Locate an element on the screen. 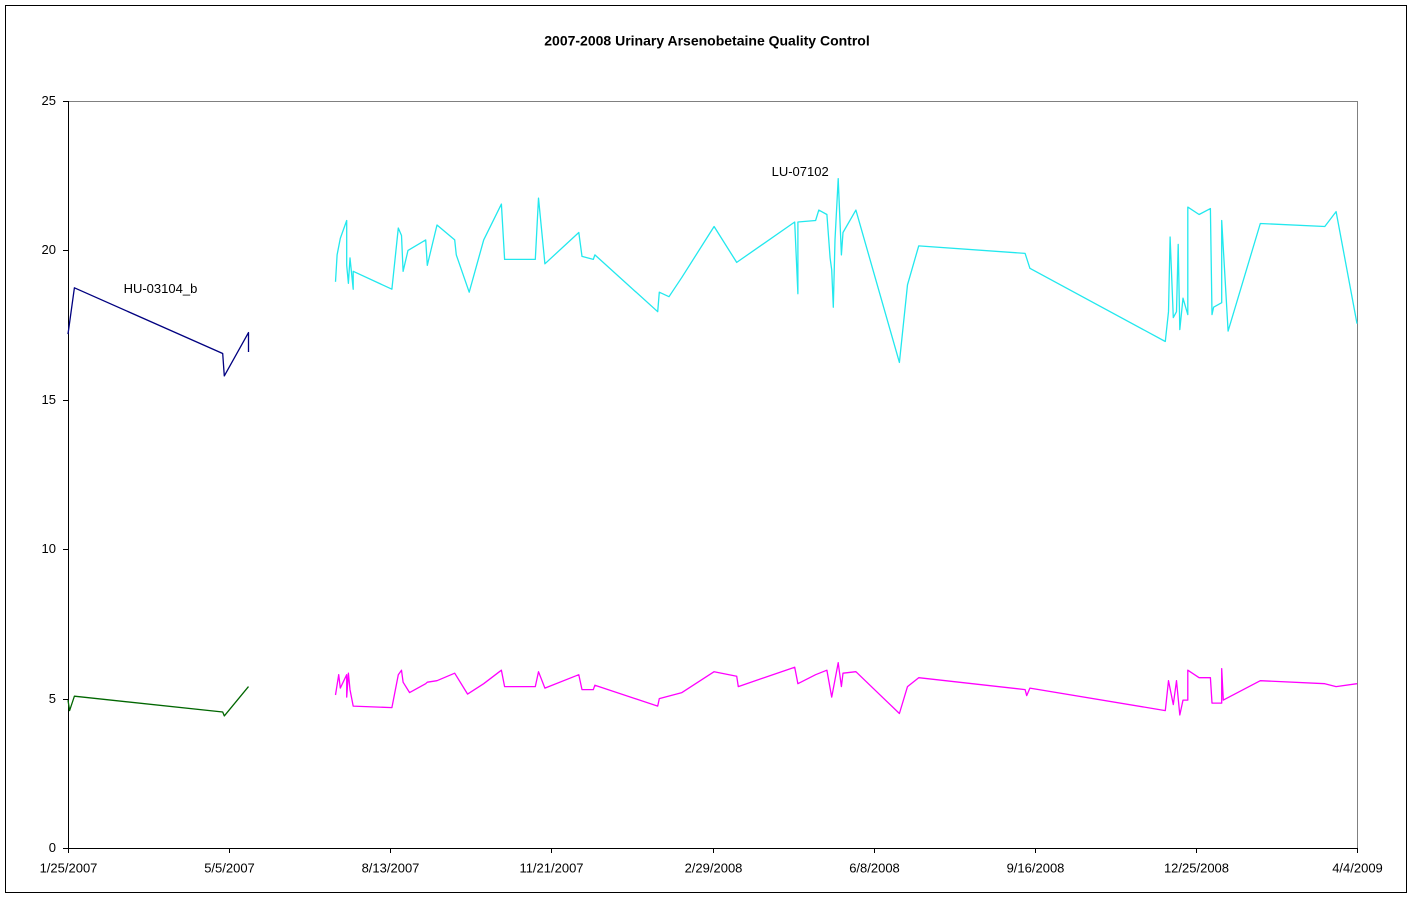  y-tick-label: 10 is located at coordinates (49, 548).